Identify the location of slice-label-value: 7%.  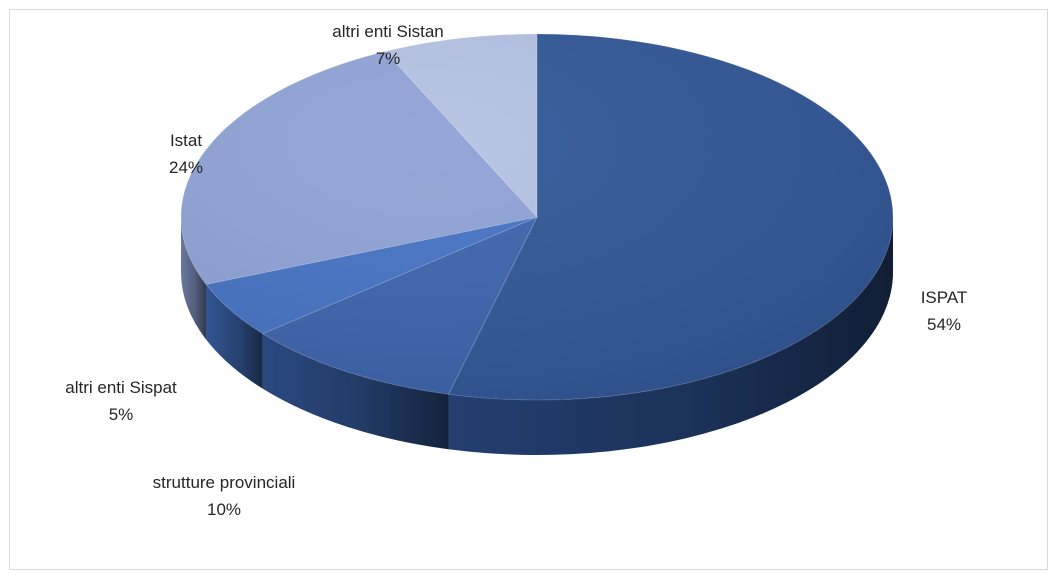
(388, 58).